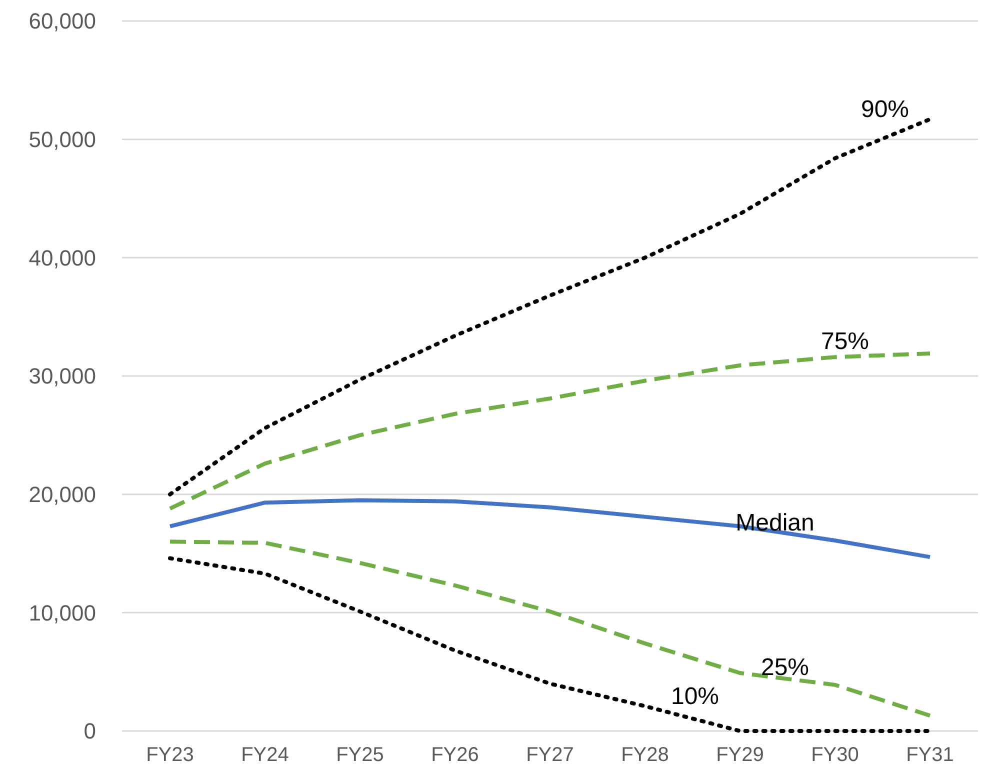 This screenshot has width=990, height=780. I want to click on x-tick-label: FY25, so click(360, 755).